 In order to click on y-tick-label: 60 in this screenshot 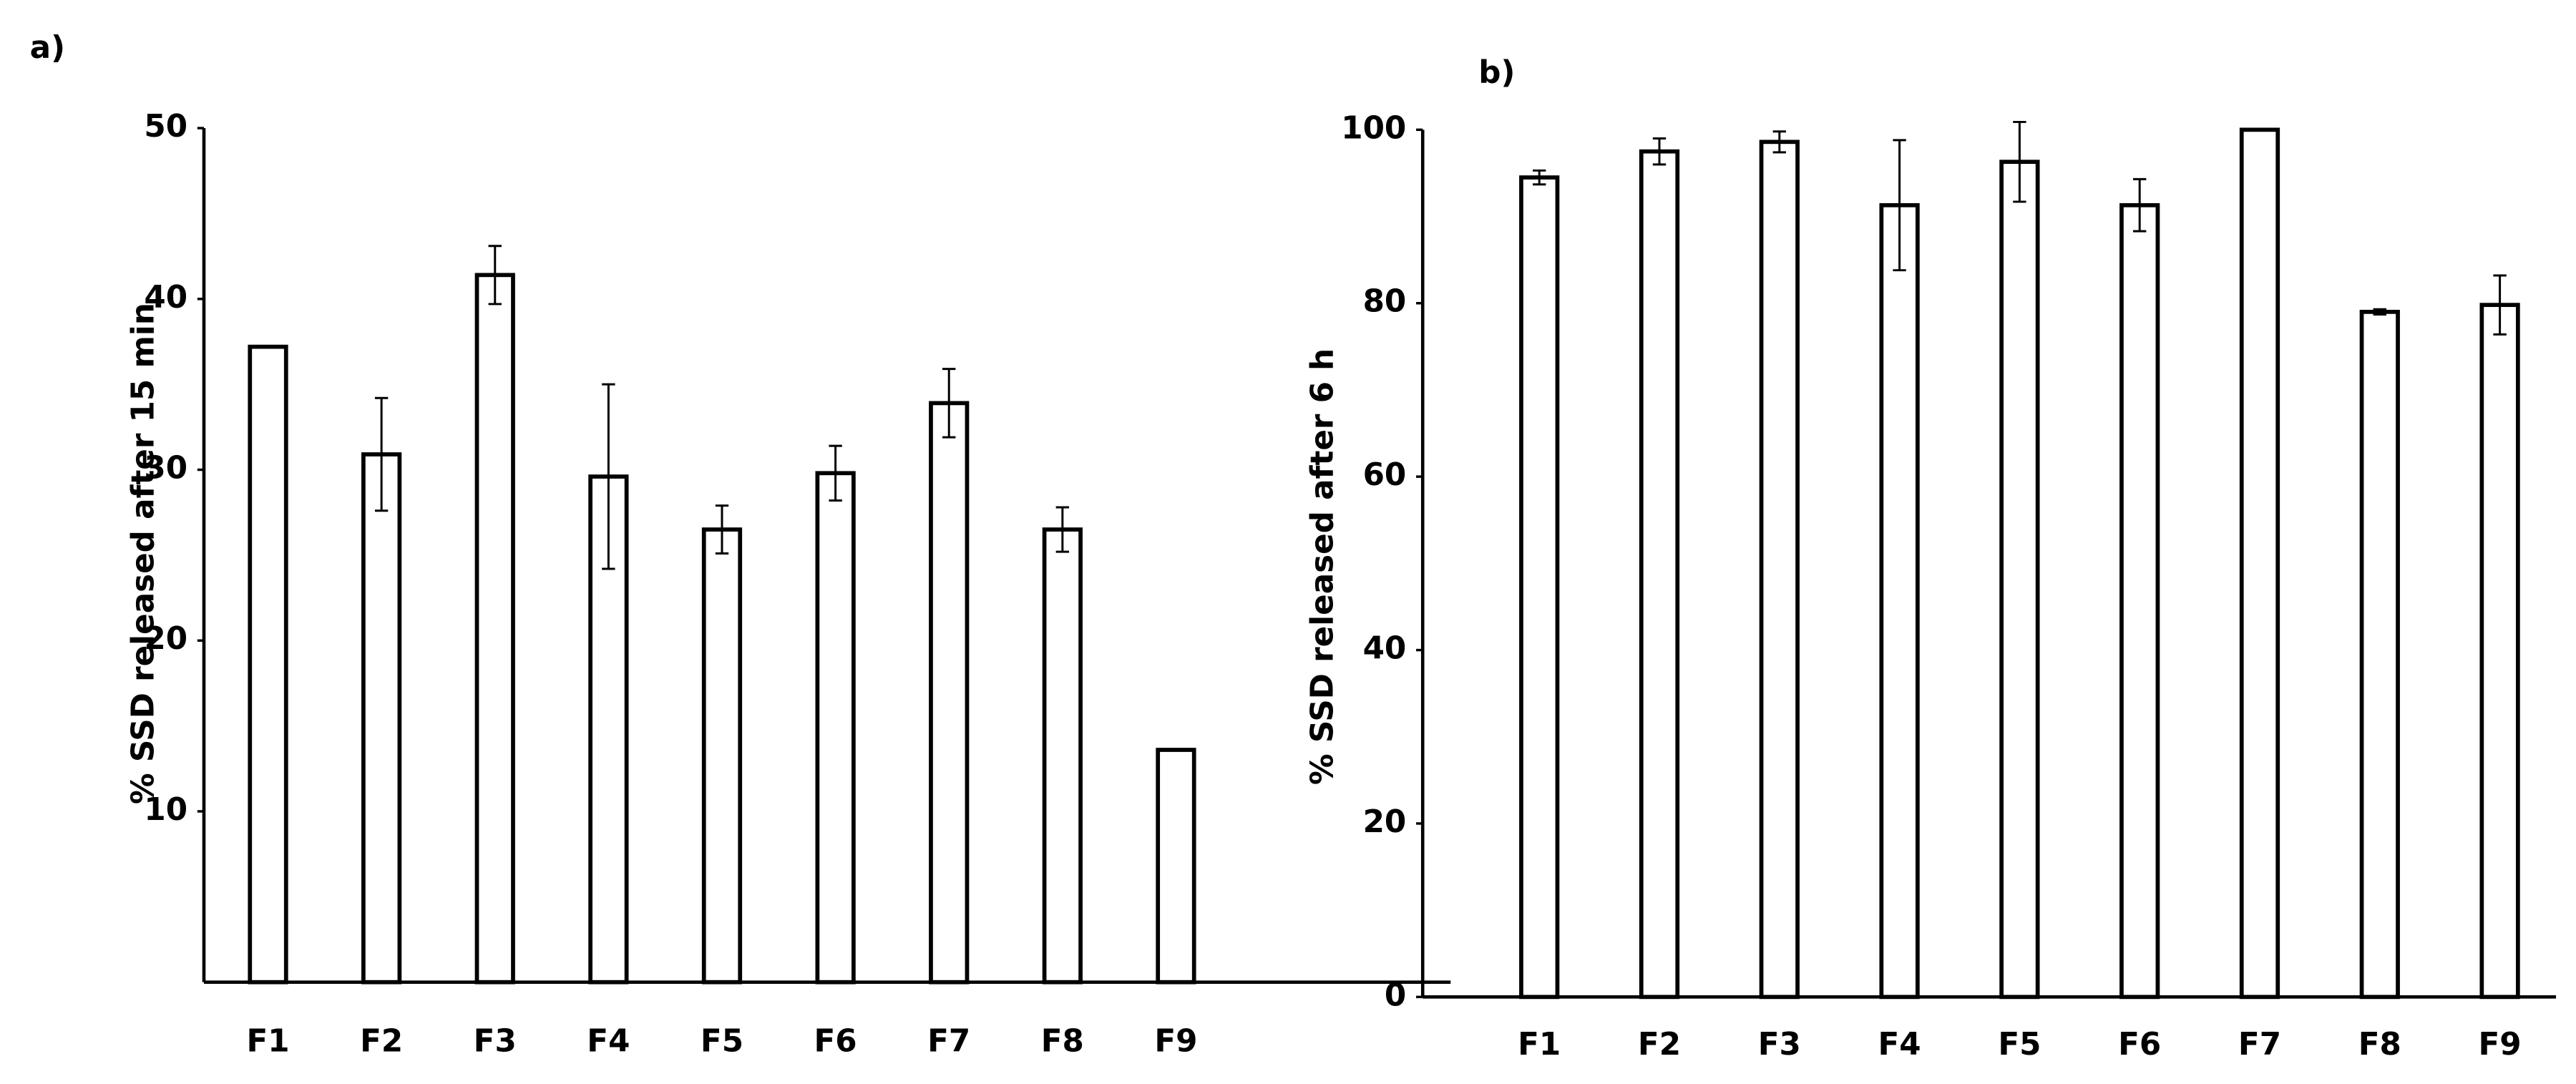, I will do `click(1385, 475)`.